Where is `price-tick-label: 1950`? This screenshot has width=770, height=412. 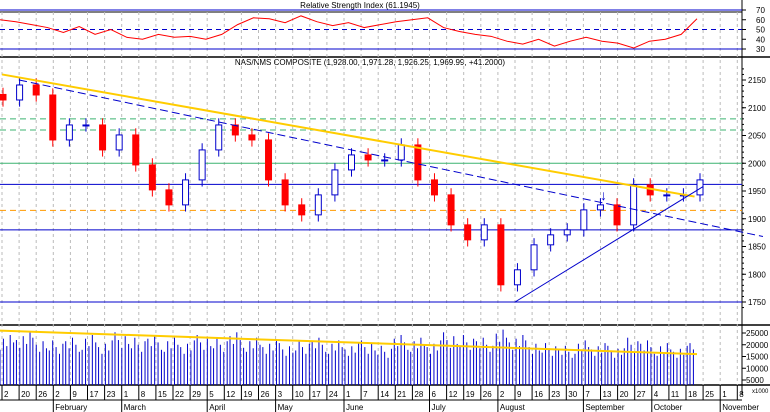 price-tick-label: 1950 is located at coordinates (757, 191).